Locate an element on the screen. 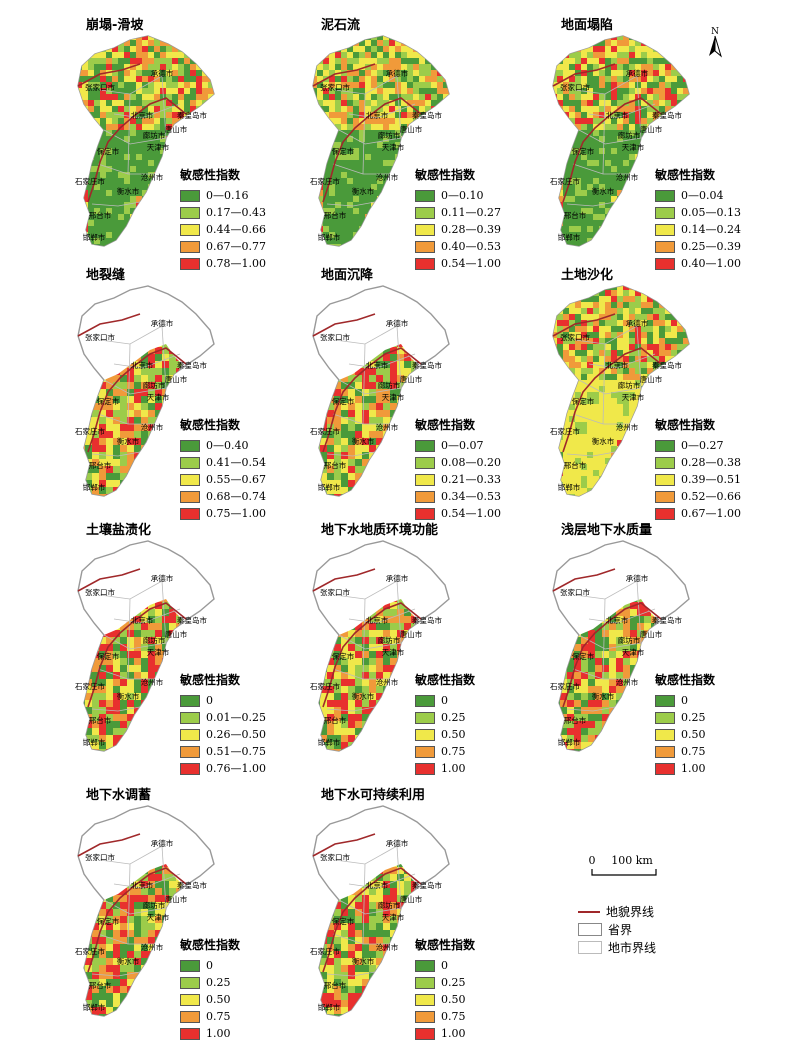 This screenshot has height=1054, width=800. legend-label: 0.41—0.54 is located at coordinates (236, 462).